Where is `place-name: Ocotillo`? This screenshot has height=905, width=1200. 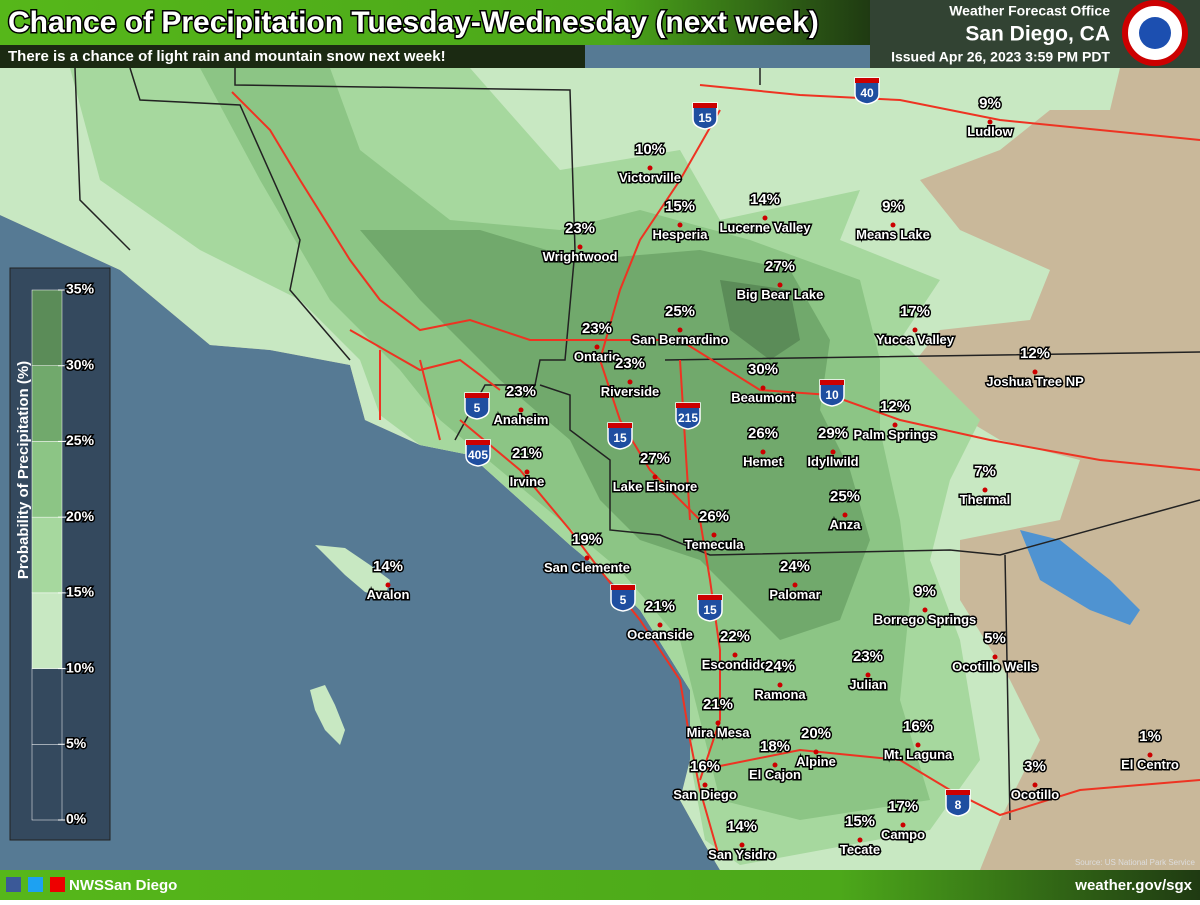 place-name: Ocotillo is located at coordinates (1035, 794).